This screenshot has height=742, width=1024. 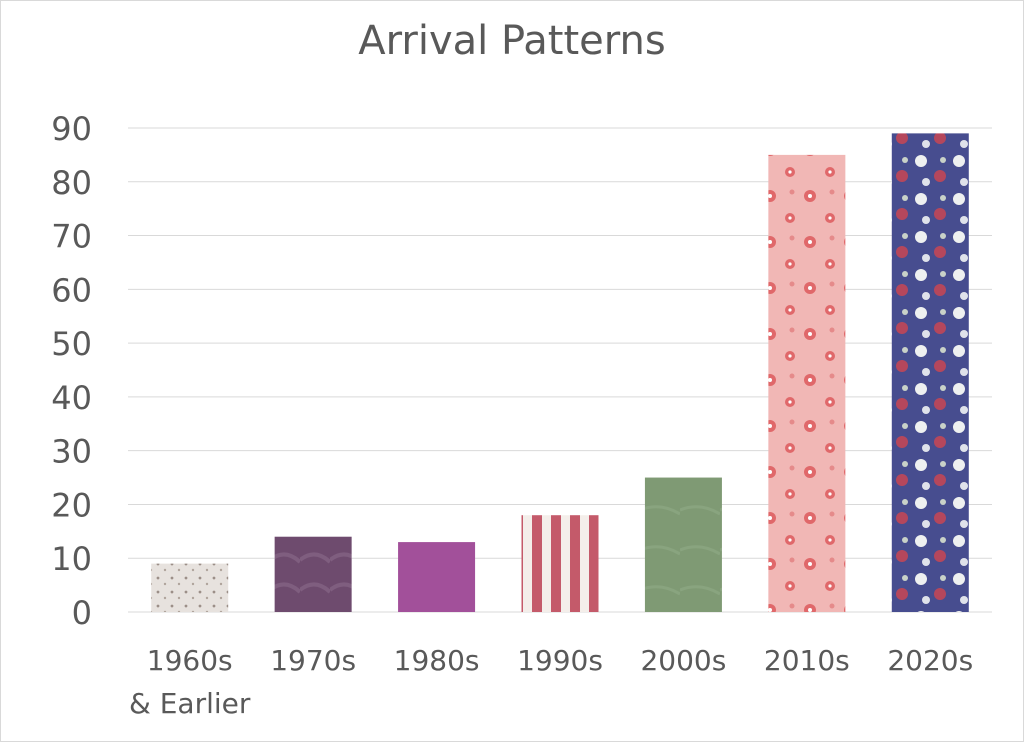 What do you see at coordinates (71, 559) in the screenshot?
I see `y-tick-label: 10` at bounding box center [71, 559].